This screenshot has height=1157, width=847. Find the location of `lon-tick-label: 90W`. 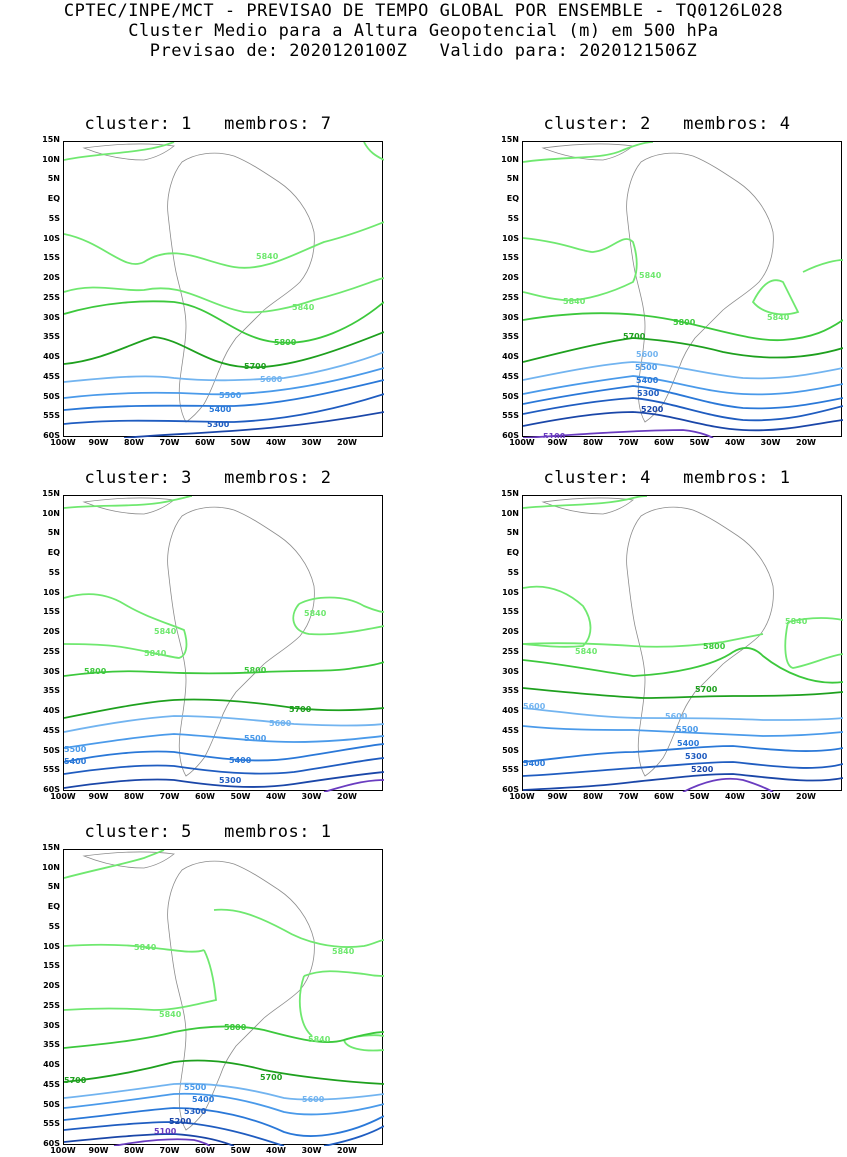

lon-tick-label: 90W is located at coordinates (98, 1150).